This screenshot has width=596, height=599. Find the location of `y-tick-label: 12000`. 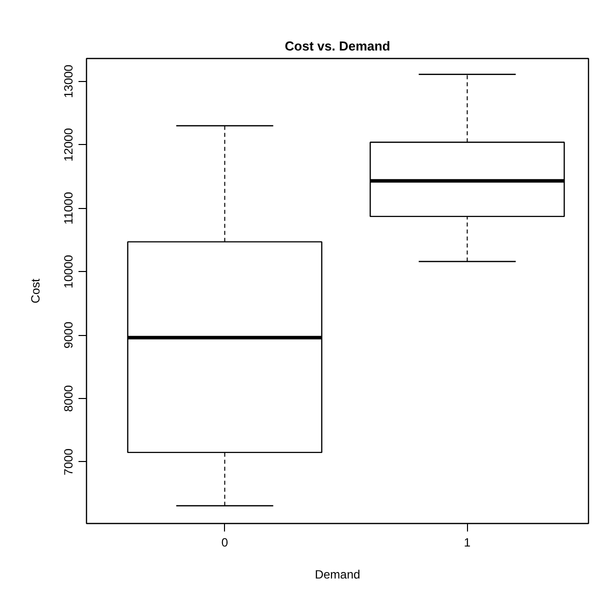

y-tick-label: 12000 is located at coordinates (69, 145).